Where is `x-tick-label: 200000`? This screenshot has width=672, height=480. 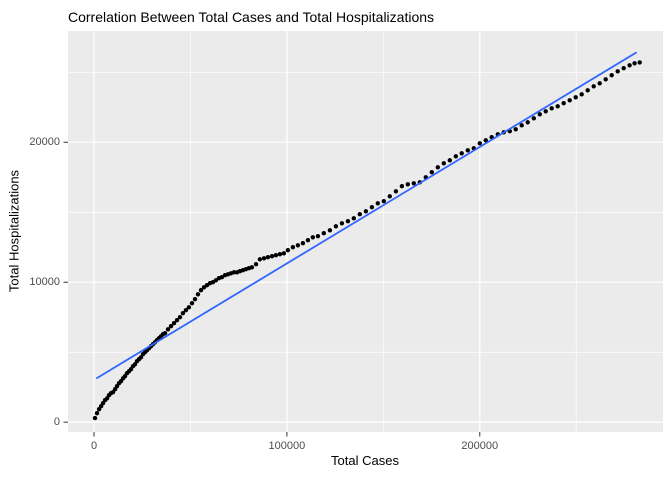 x-tick-label: 200000 is located at coordinates (480, 446).